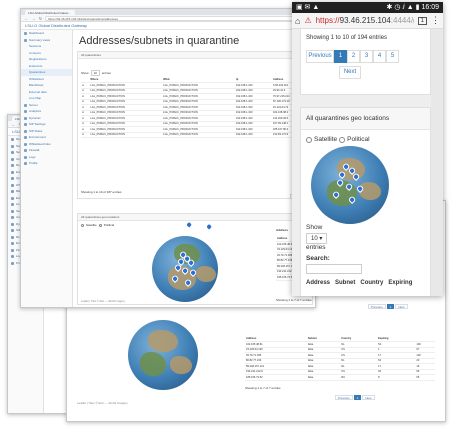 This screenshot has width=468, height=433. What do you see at coordinates (46, 124) in the screenshot?
I see `sidebar-item: SIP Settings` at bounding box center [46, 124].